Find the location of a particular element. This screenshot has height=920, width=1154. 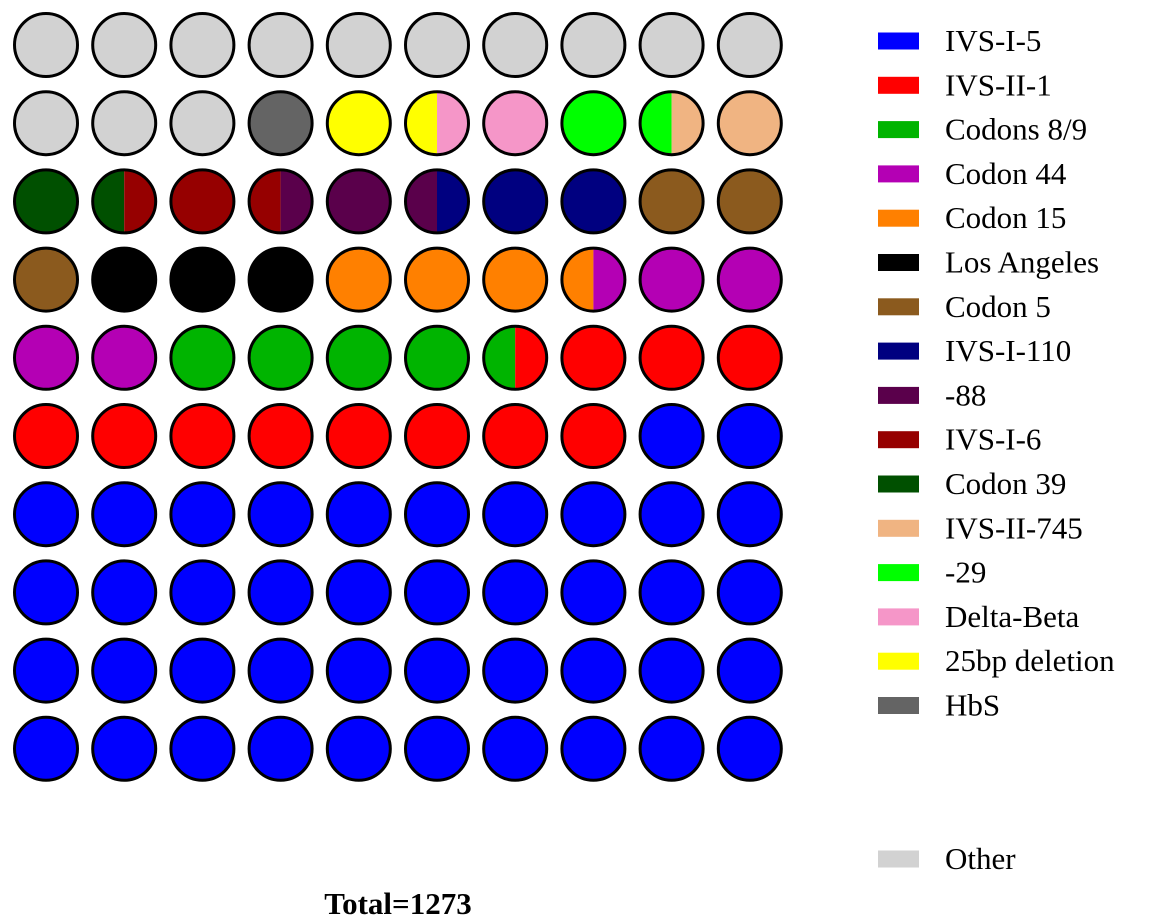

legend-item-ivs-ii-1: IVS-II-1 is located at coordinates (965, 84).